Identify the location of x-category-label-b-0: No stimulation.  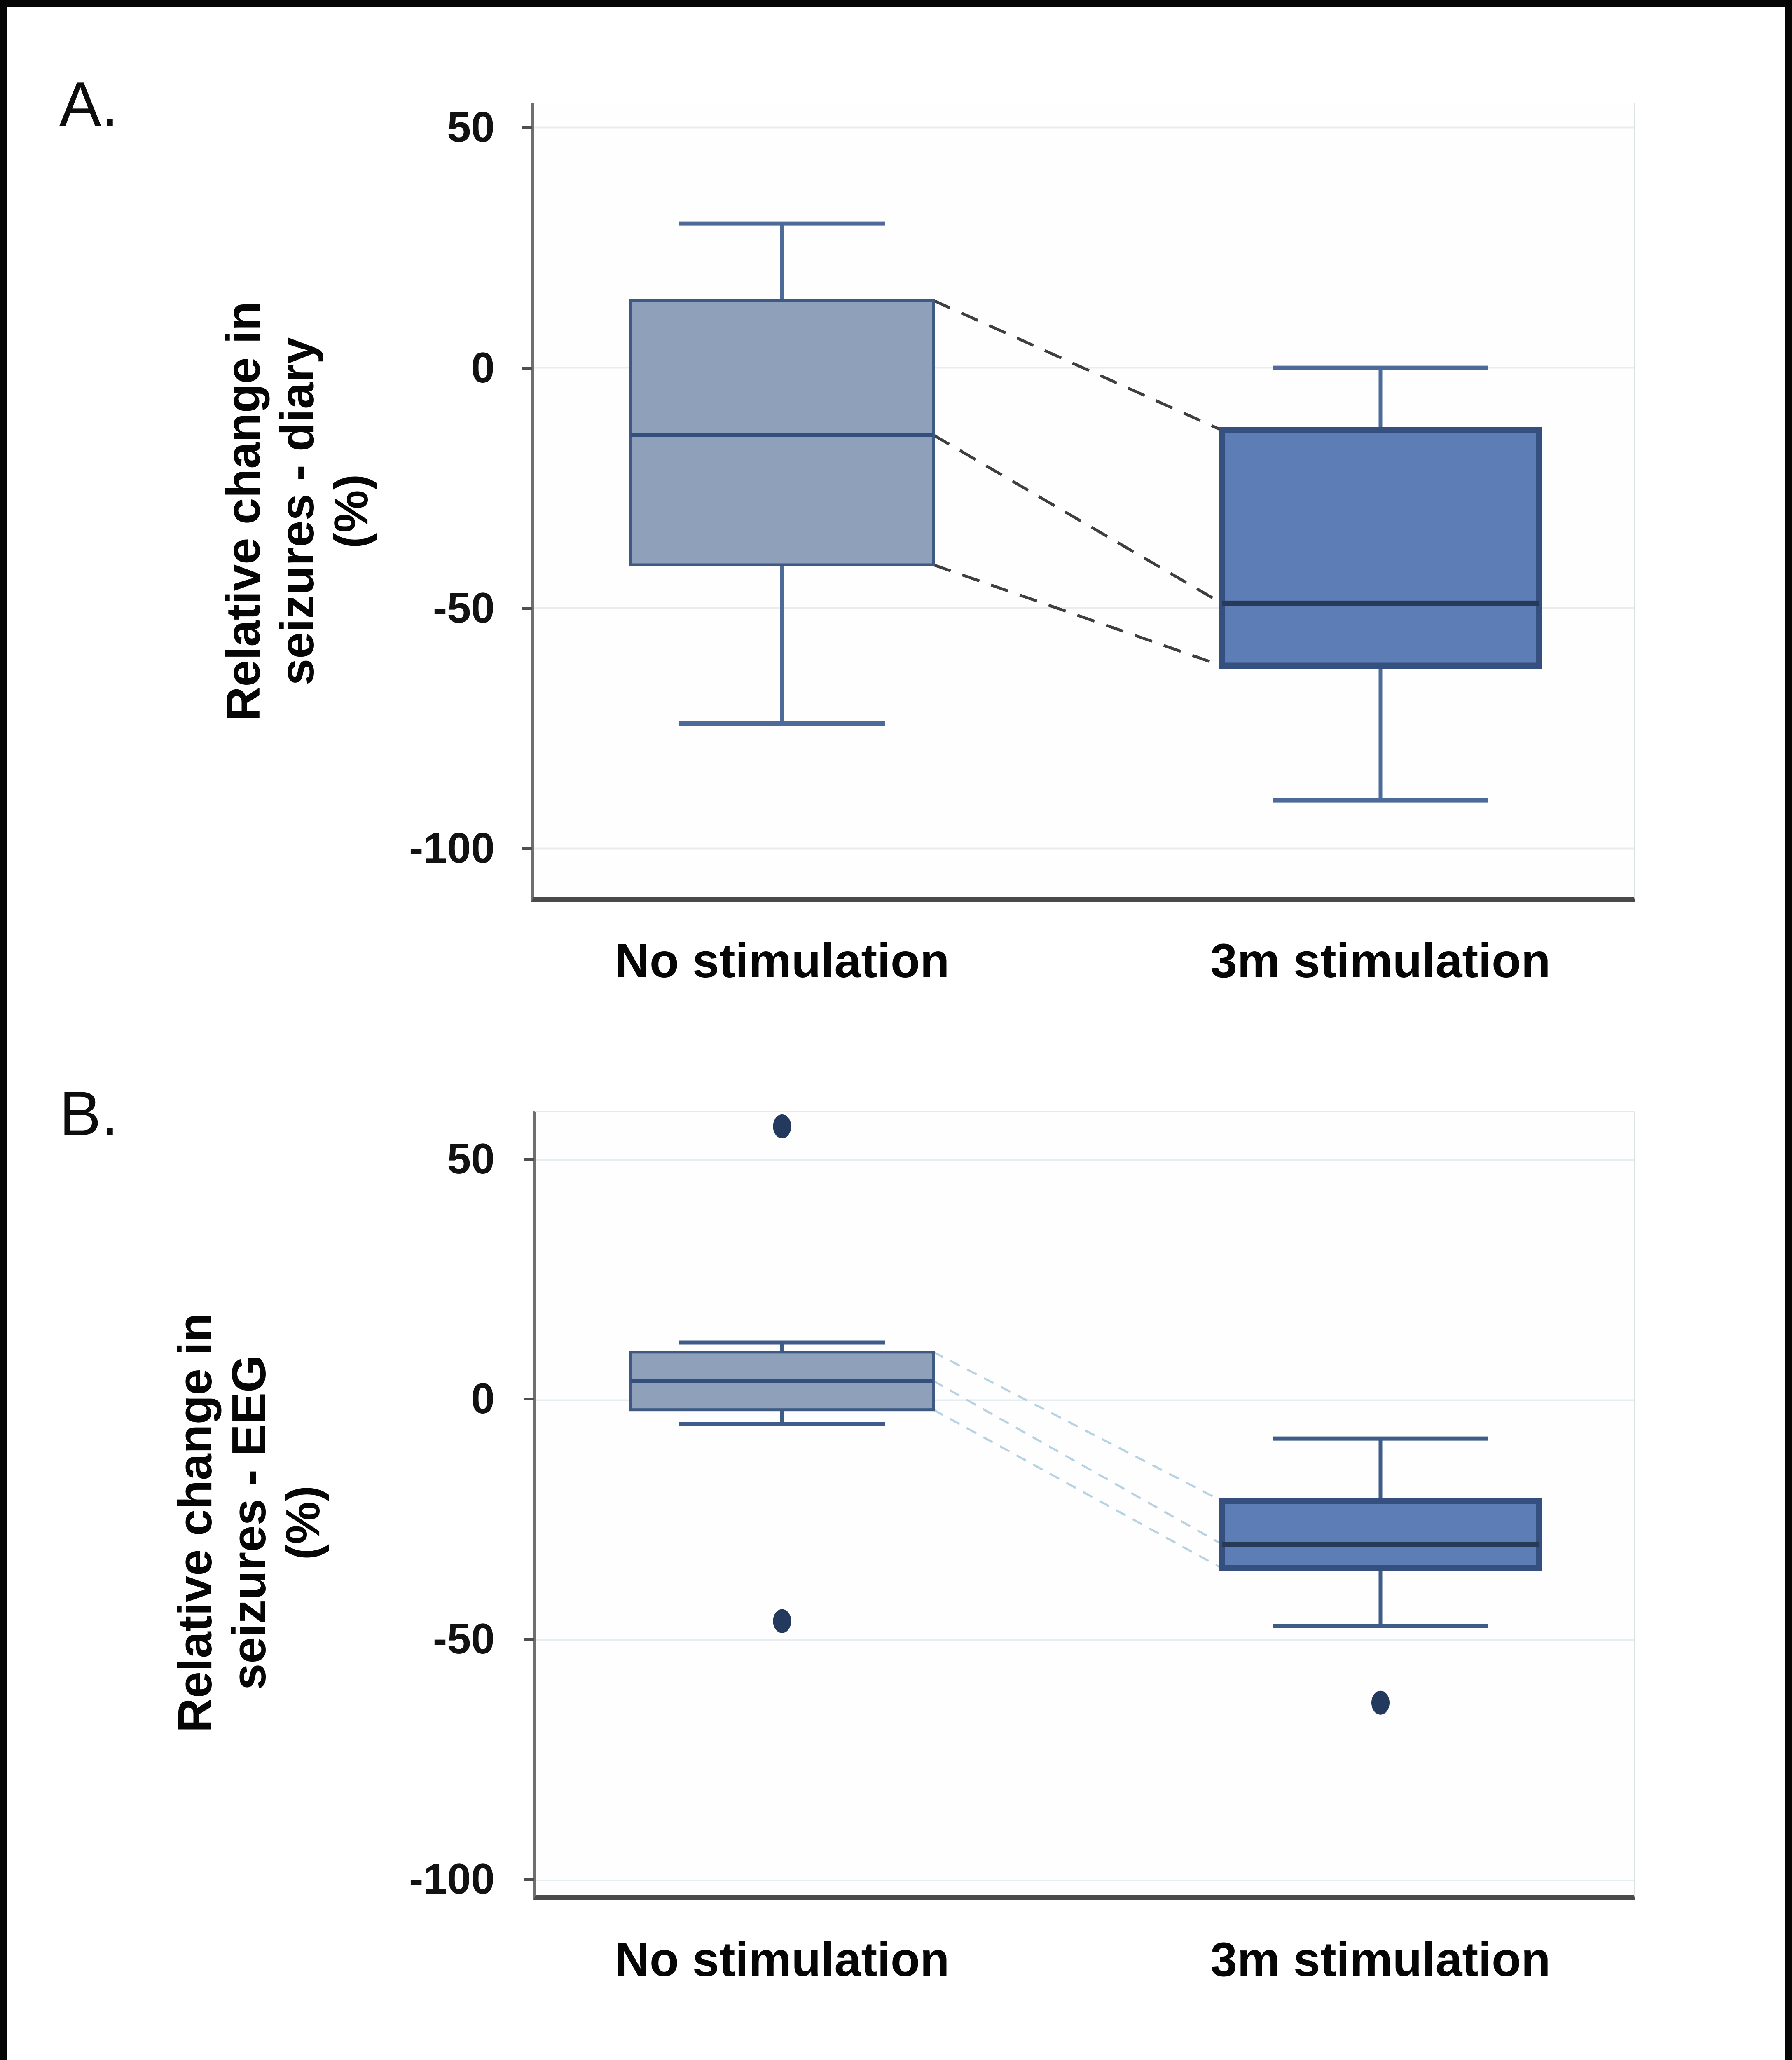
(782, 1959).